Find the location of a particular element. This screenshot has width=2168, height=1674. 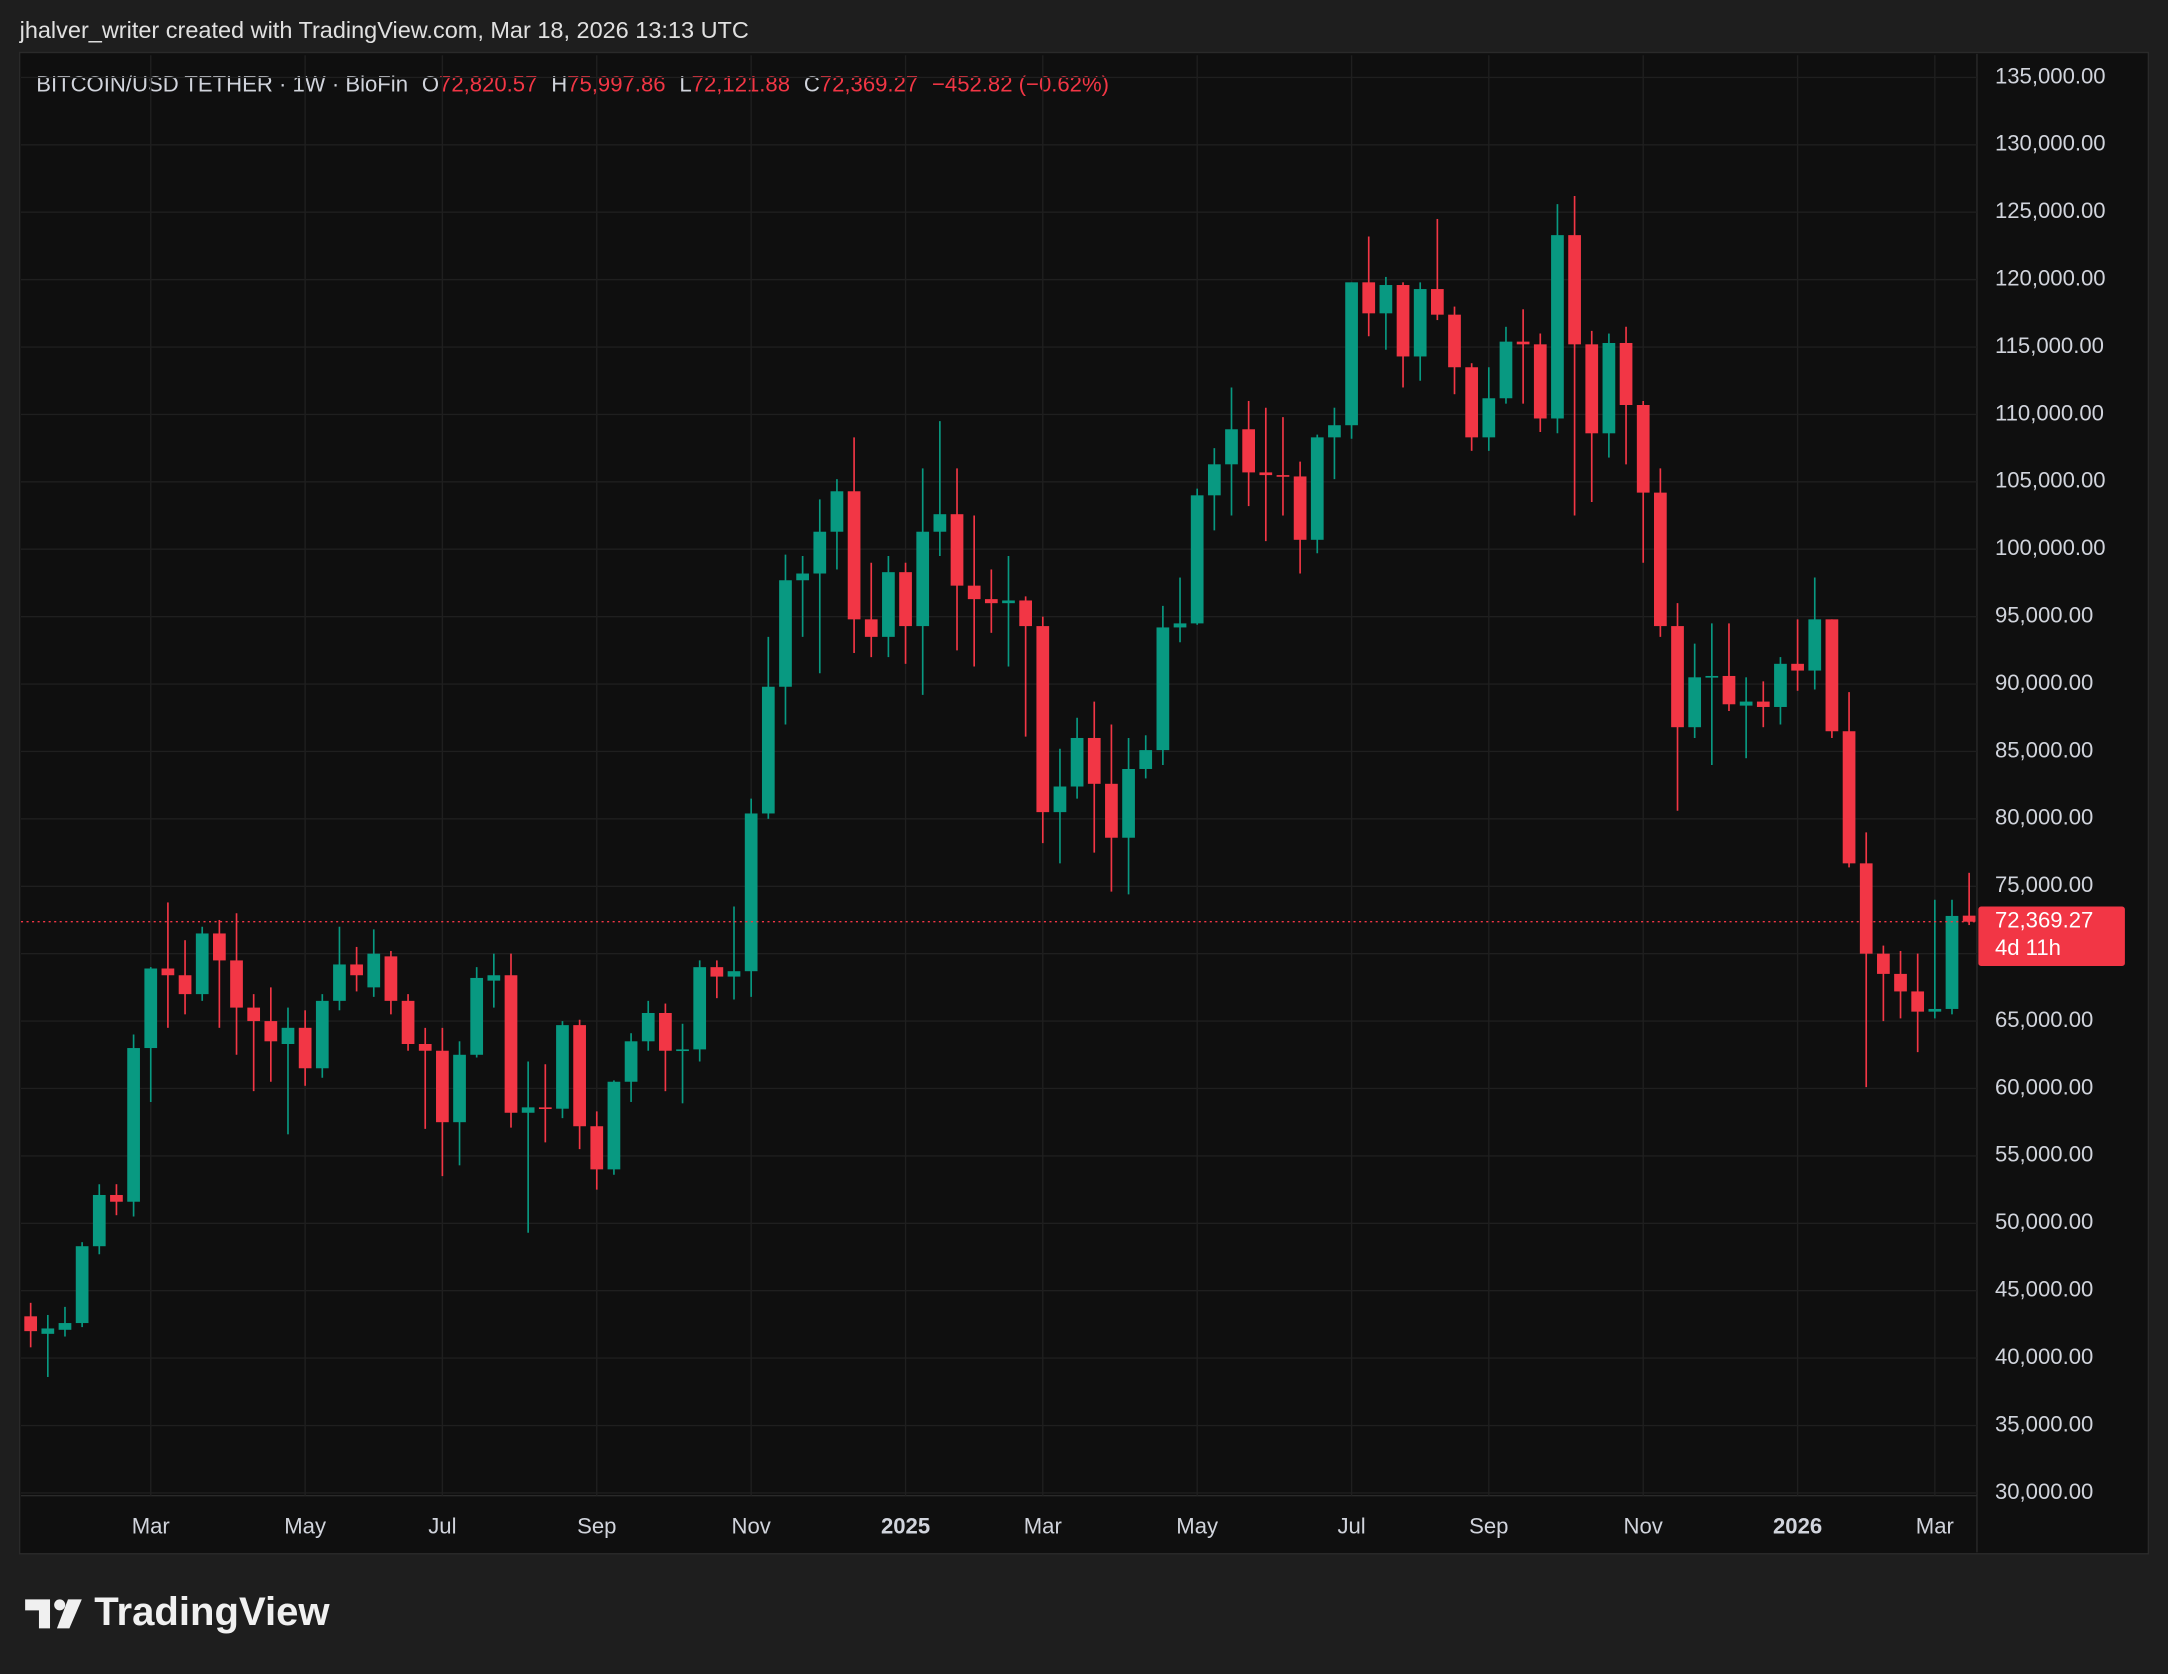

y-tick-label: 80,000.00 is located at coordinates (2044, 817).